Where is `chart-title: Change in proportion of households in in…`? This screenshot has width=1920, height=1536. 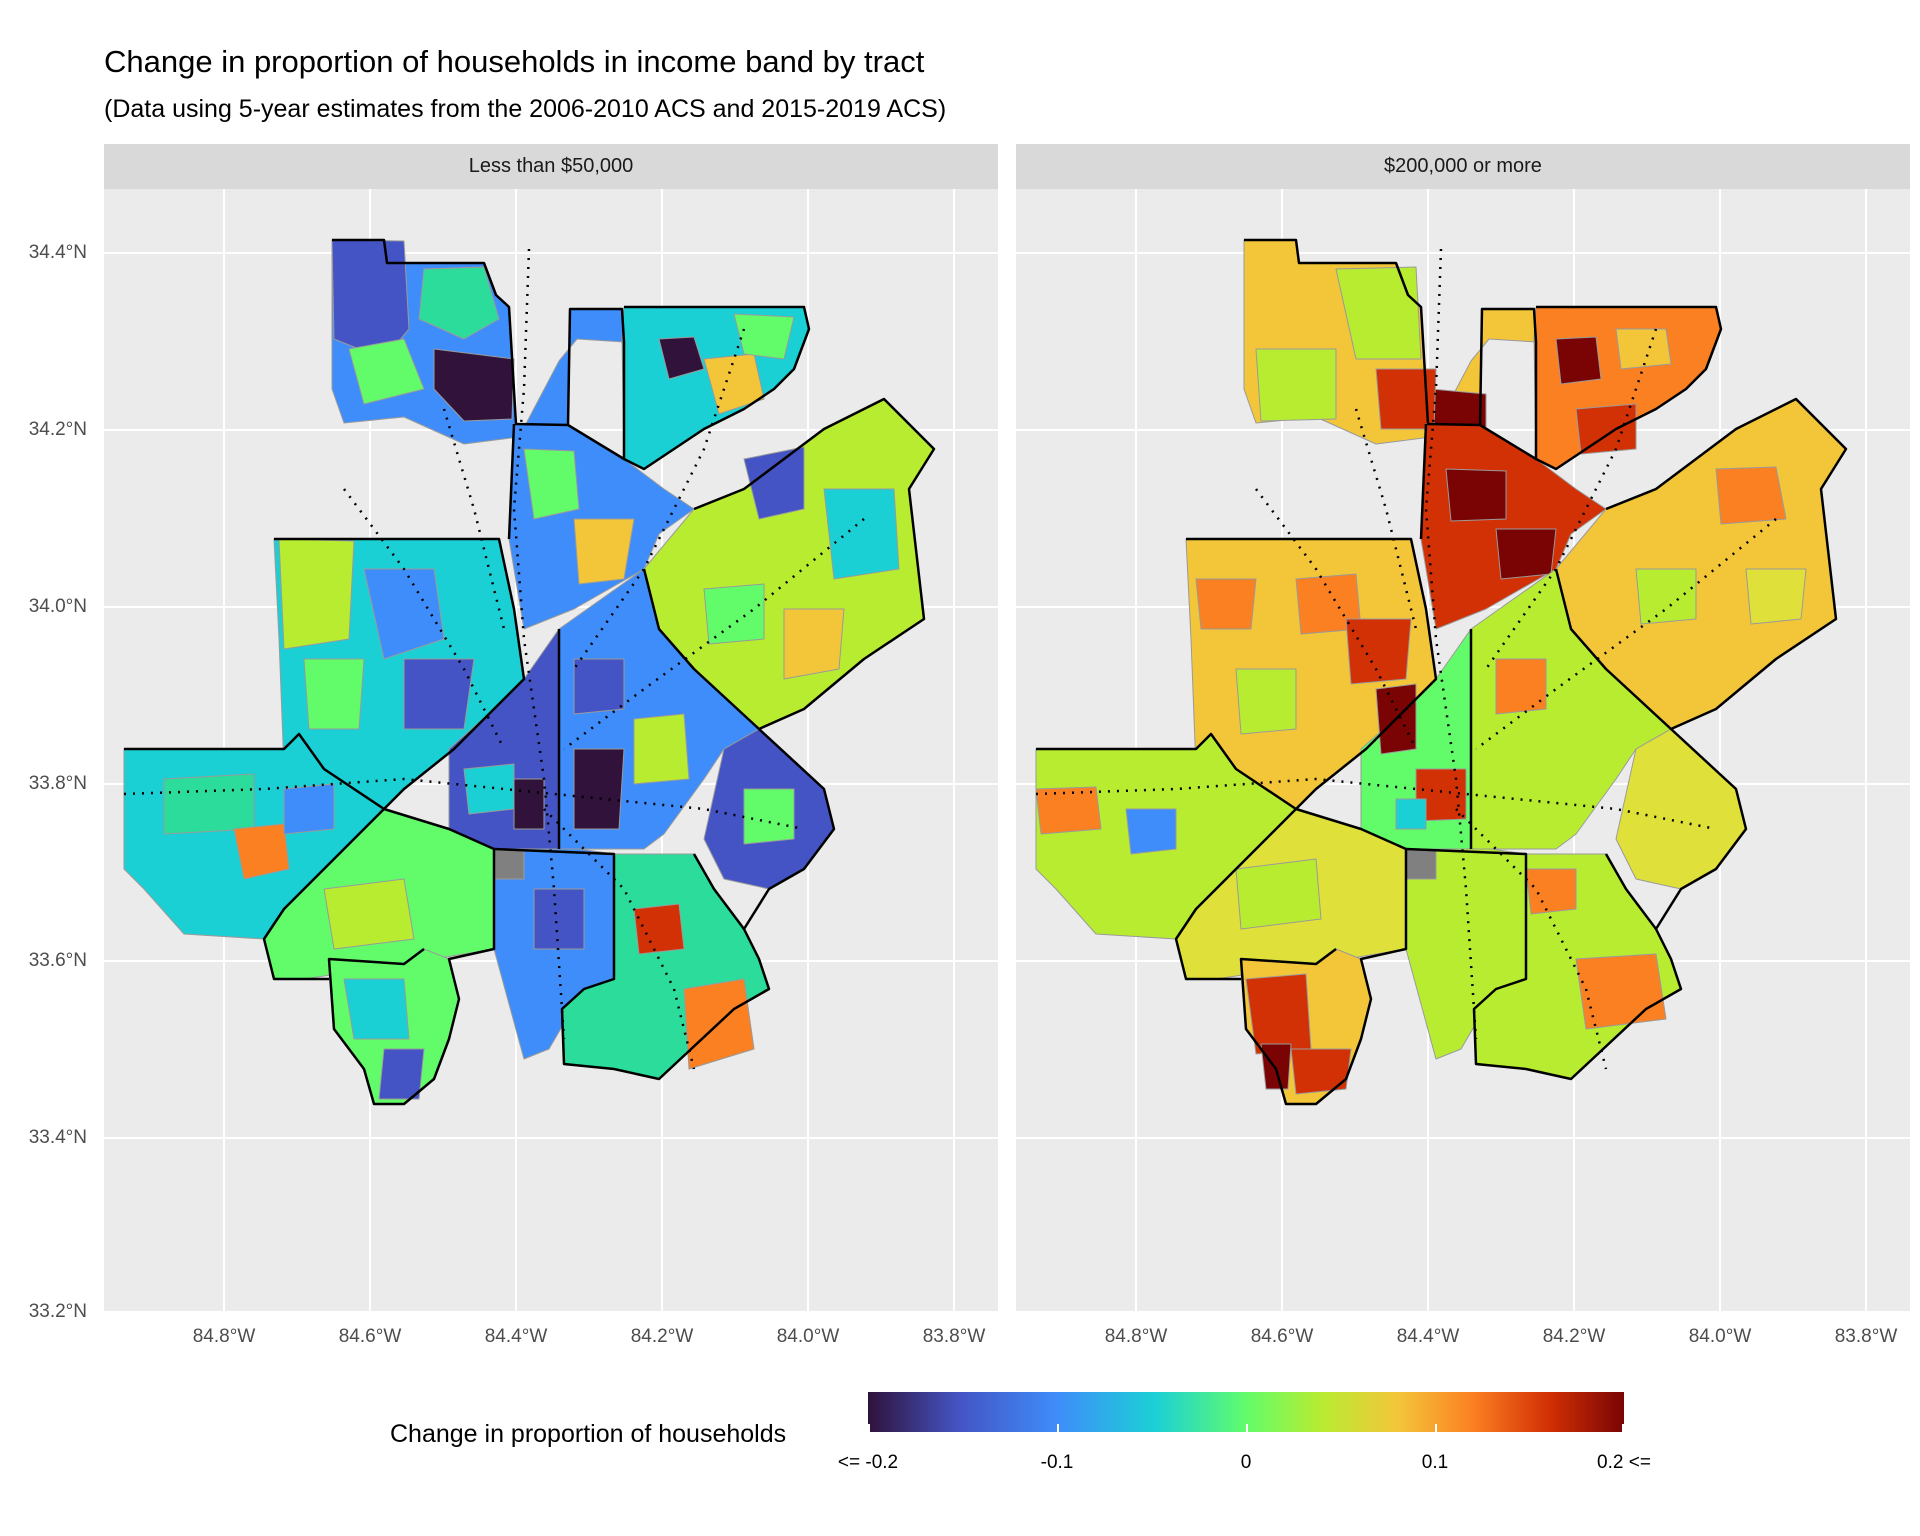 chart-title: Change in proportion of households in in… is located at coordinates (514, 61).